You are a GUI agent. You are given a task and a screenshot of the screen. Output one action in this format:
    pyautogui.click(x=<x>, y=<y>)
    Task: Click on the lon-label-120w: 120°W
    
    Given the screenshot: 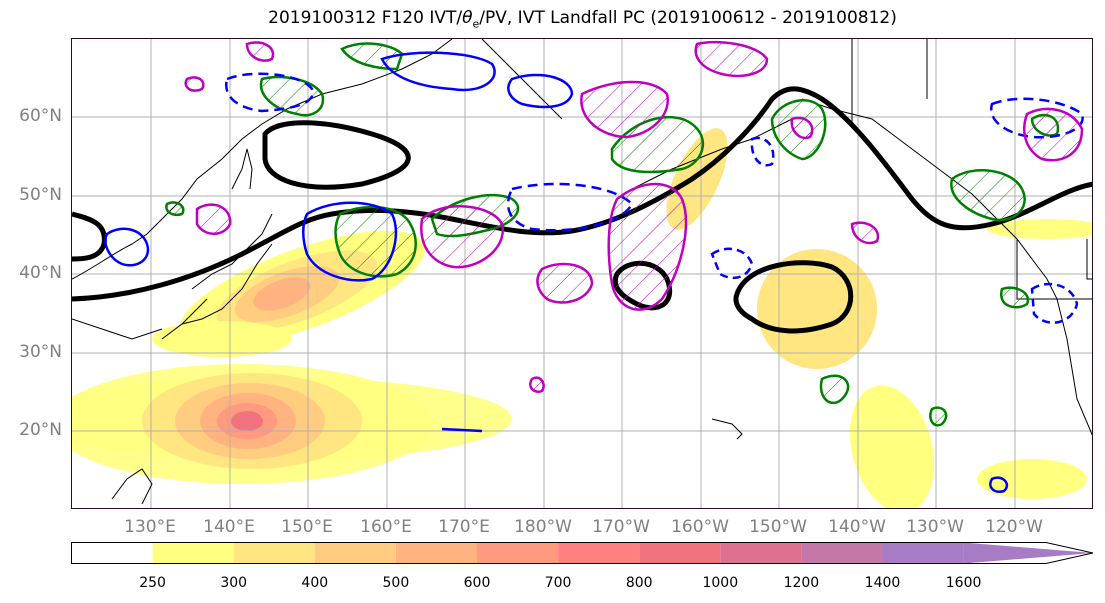 What is the action you would take?
    pyautogui.click(x=1014, y=527)
    